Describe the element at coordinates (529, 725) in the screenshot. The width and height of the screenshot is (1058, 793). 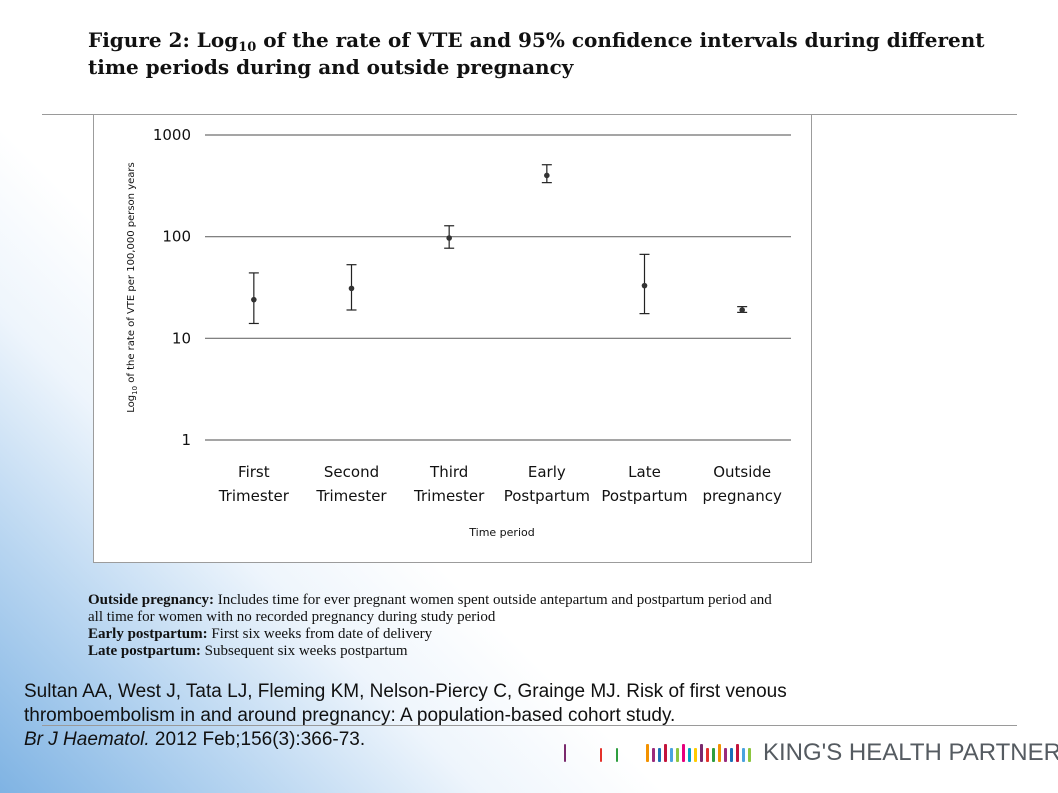
I see `bottom-divider` at that location.